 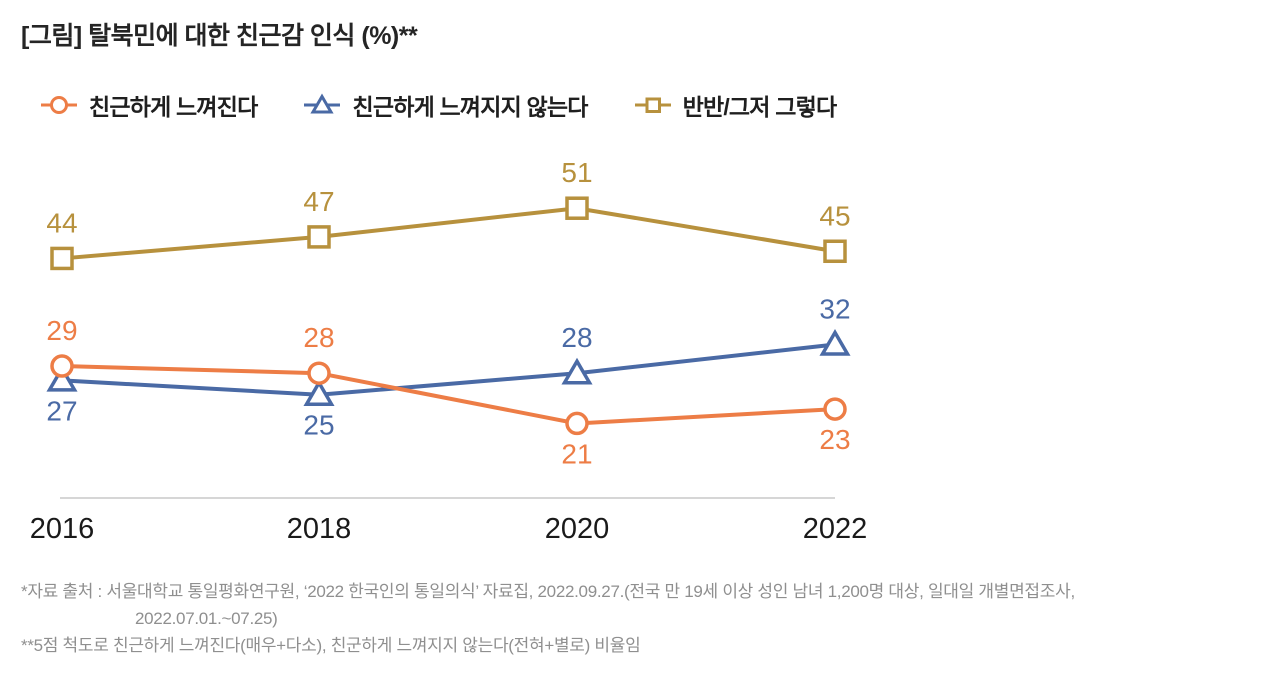 What do you see at coordinates (219, 36) in the screenshot?
I see `figure-title: [그림] 탈북민에 대한 친근감 인식 (%)**` at bounding box center [219, 36].